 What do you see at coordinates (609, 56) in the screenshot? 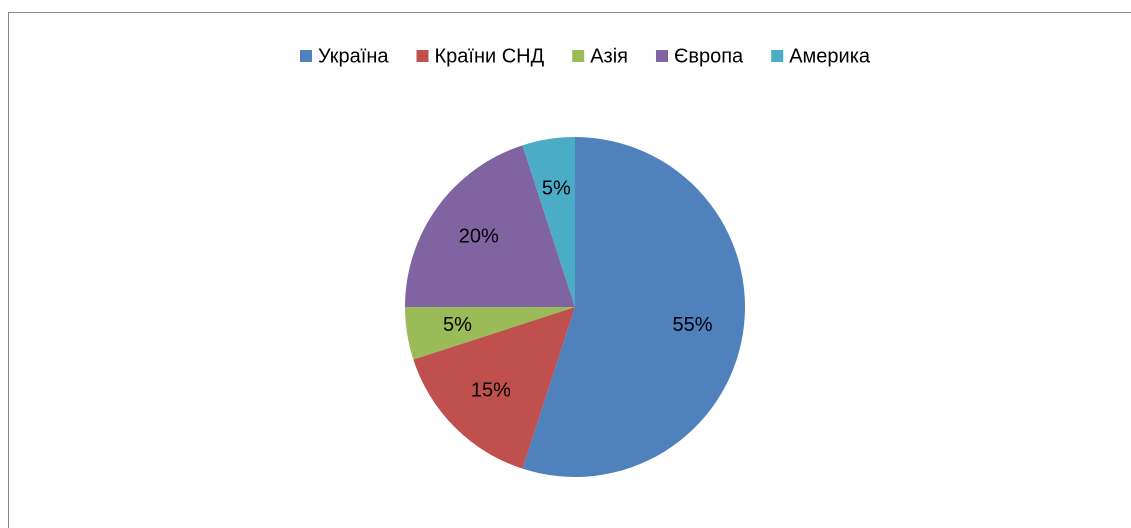
I see `legend-label: Азія` at bounding box center [609, 56].